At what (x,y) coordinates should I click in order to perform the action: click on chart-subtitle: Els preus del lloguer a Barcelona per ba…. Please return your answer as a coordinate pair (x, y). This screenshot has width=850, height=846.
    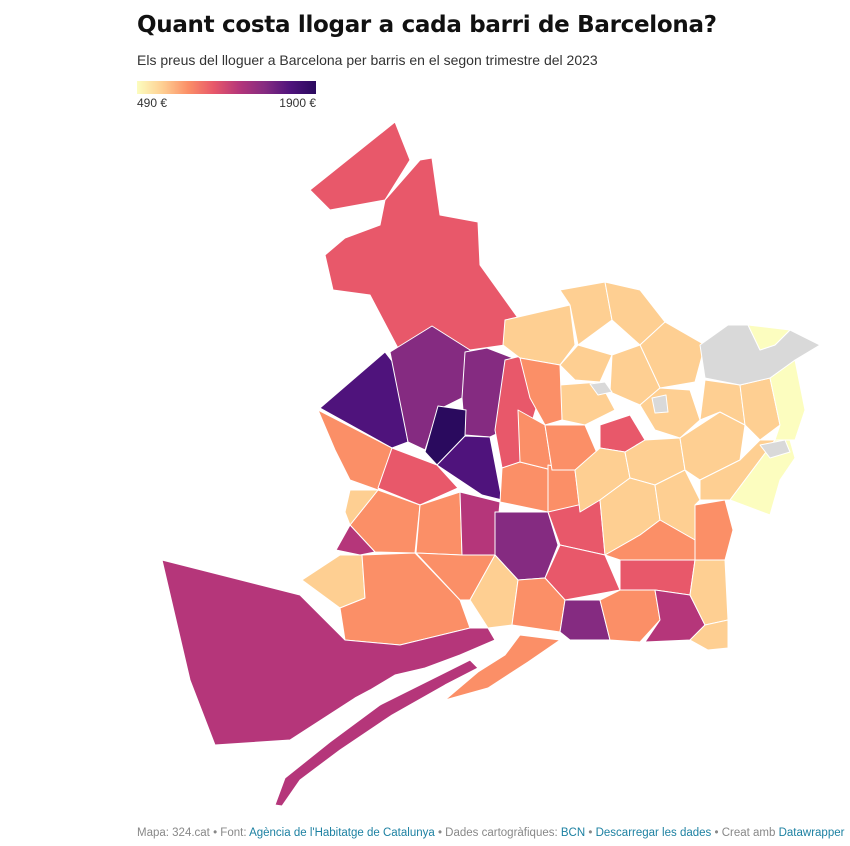
    Looking at the image, I should click on (367, 60).